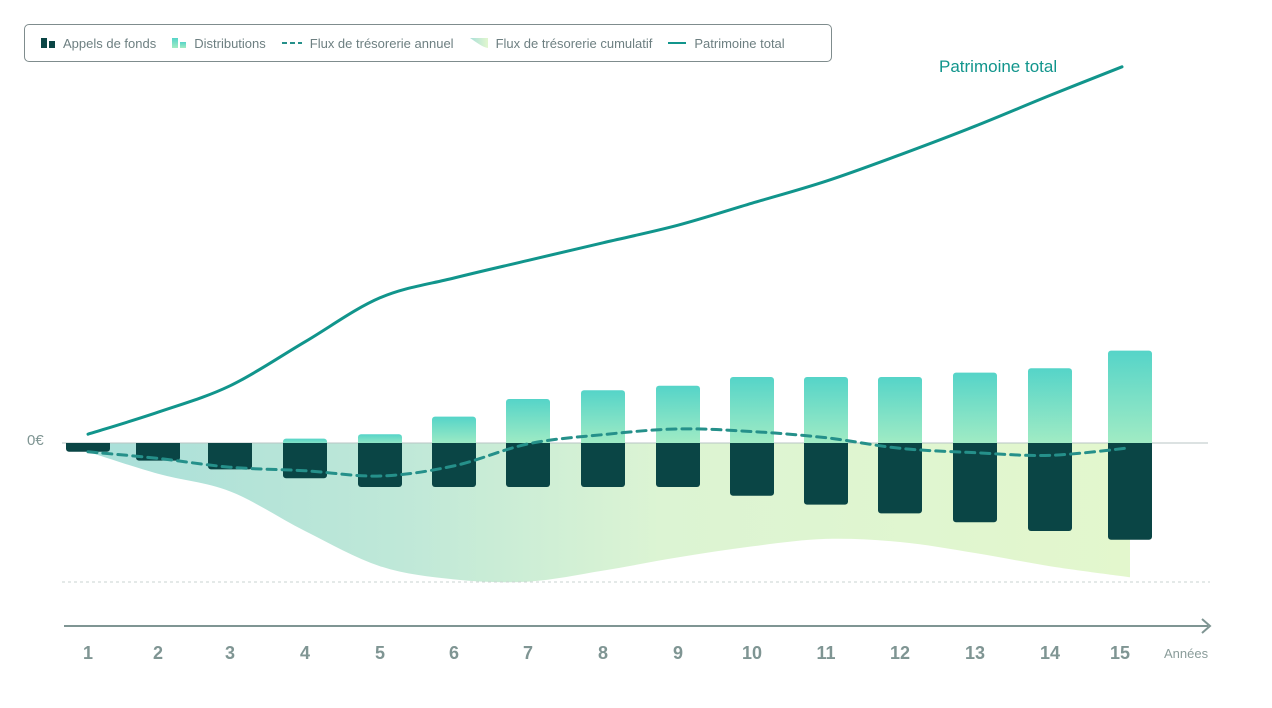  What do you see at coordinates (1050, 653) in the screenshot?
I see `x-tick-label: 14` at bounding box center [1050, 653].